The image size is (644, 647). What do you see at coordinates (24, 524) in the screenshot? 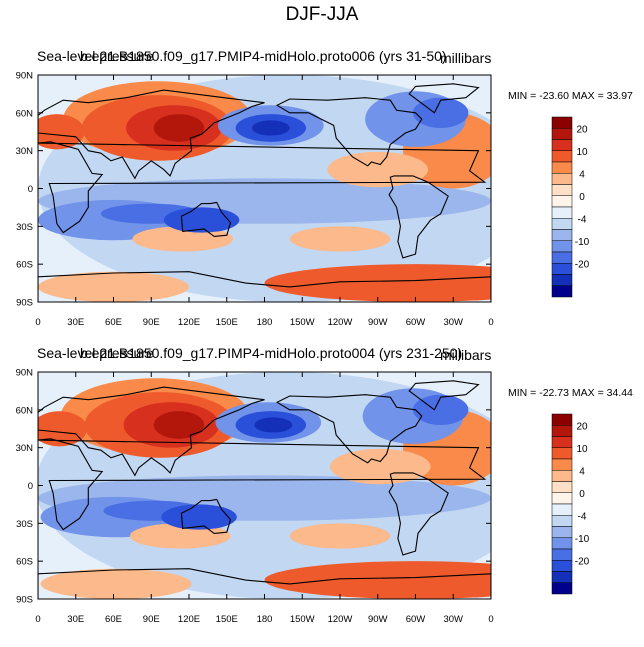
I see `lat-tick-label: 30S` at bounding box center [24, 524].